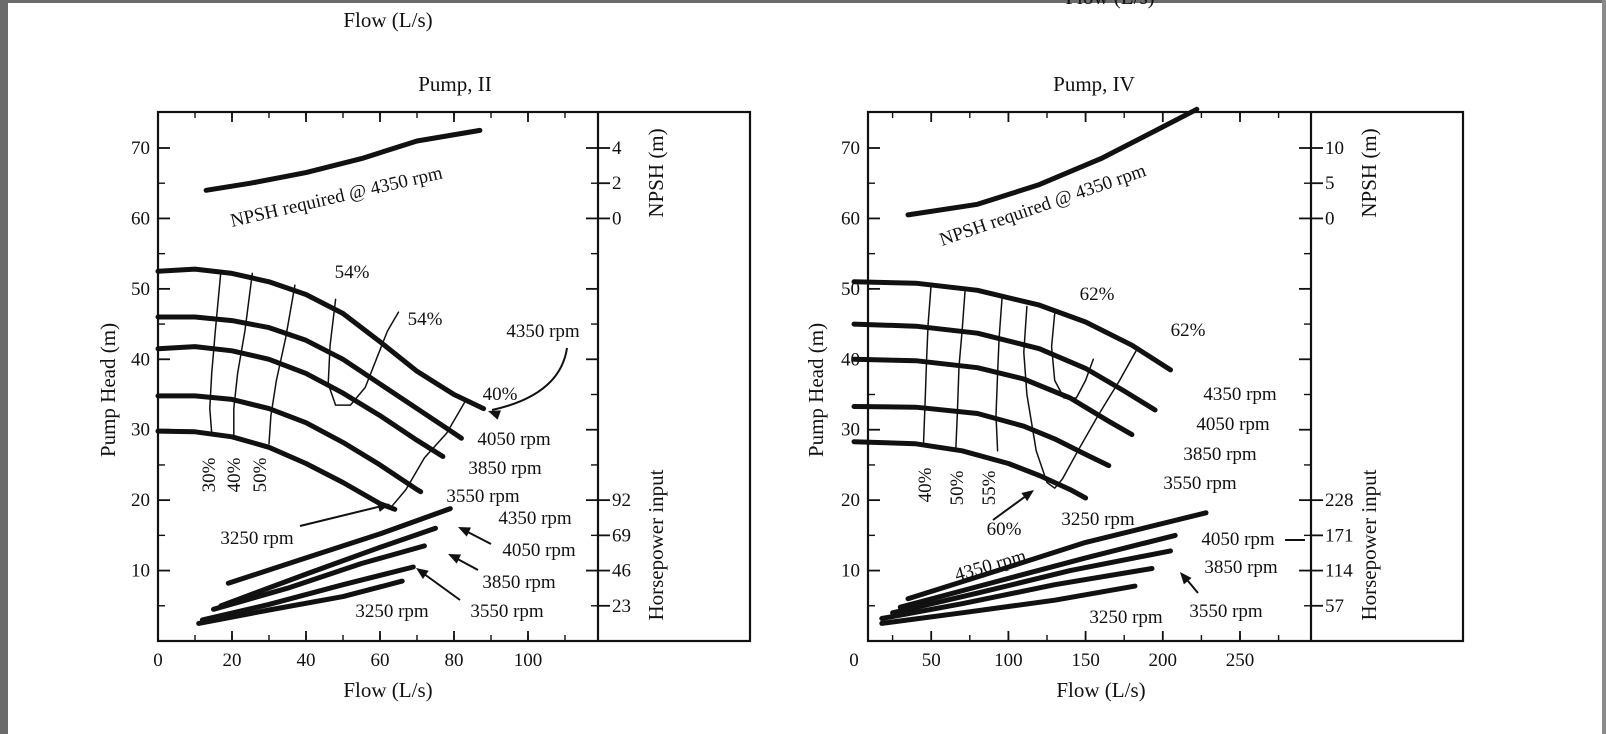  What do you see at coordinates (1339, 500) in the screenshot?
I see `horsepower-tick-label: 228` at bounding box center [1339, 500].